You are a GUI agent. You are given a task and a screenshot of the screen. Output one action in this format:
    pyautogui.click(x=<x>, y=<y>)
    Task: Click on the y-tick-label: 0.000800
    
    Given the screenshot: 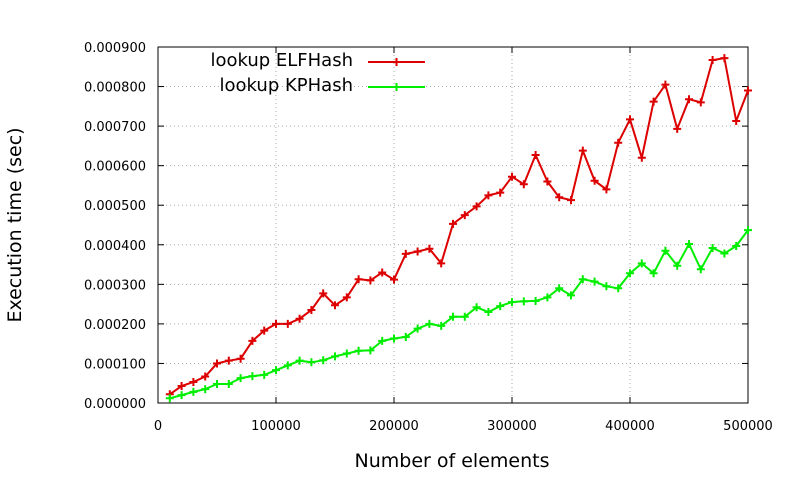 What is the action you would take?
    pyautogui.click(x=115, y=88)
    